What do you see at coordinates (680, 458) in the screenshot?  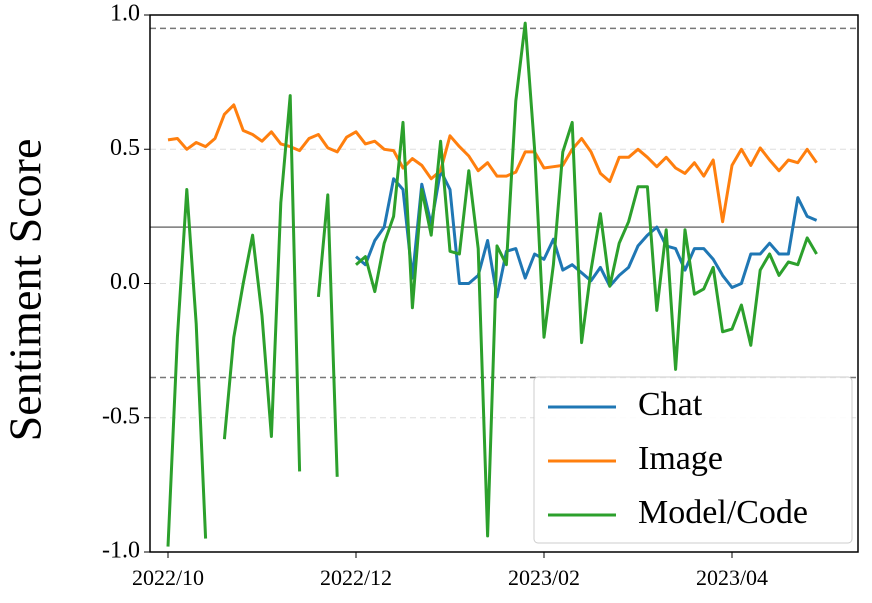 I see `legend-label: Image` at bounding box center [680, 458].